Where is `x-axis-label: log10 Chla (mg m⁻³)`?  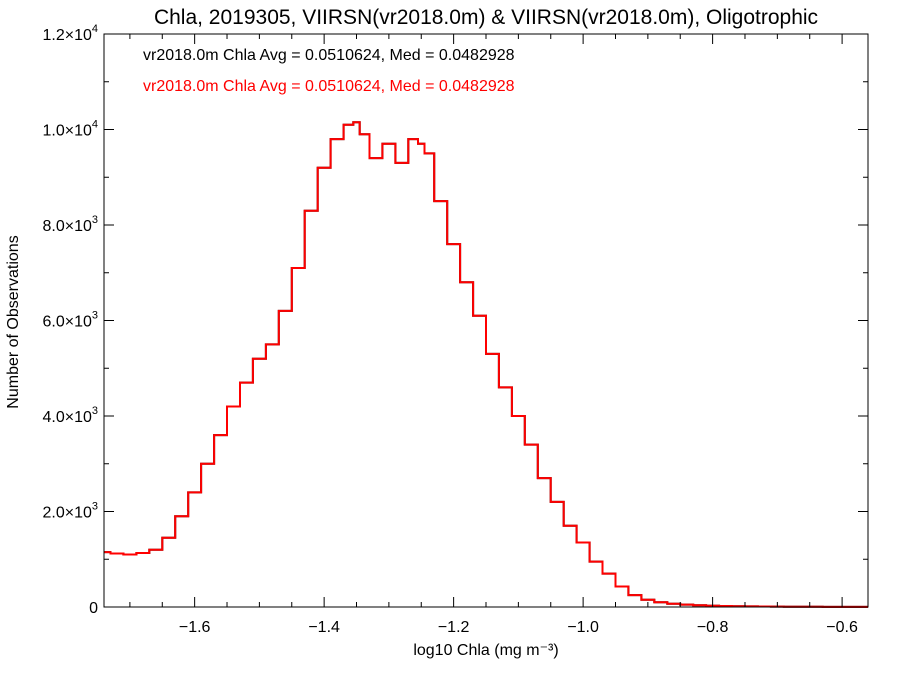 x-axis-label: log10 Chla (mg m⁻³) is located at coordinates (485, 650).